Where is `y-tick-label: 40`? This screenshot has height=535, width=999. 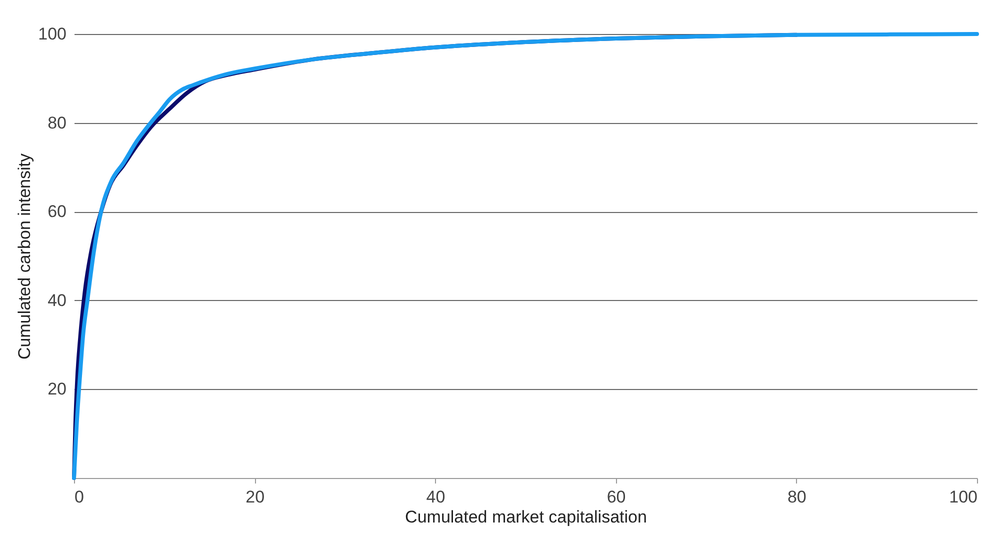 y-tick-label: 40 is located at coordinates (57, 300).